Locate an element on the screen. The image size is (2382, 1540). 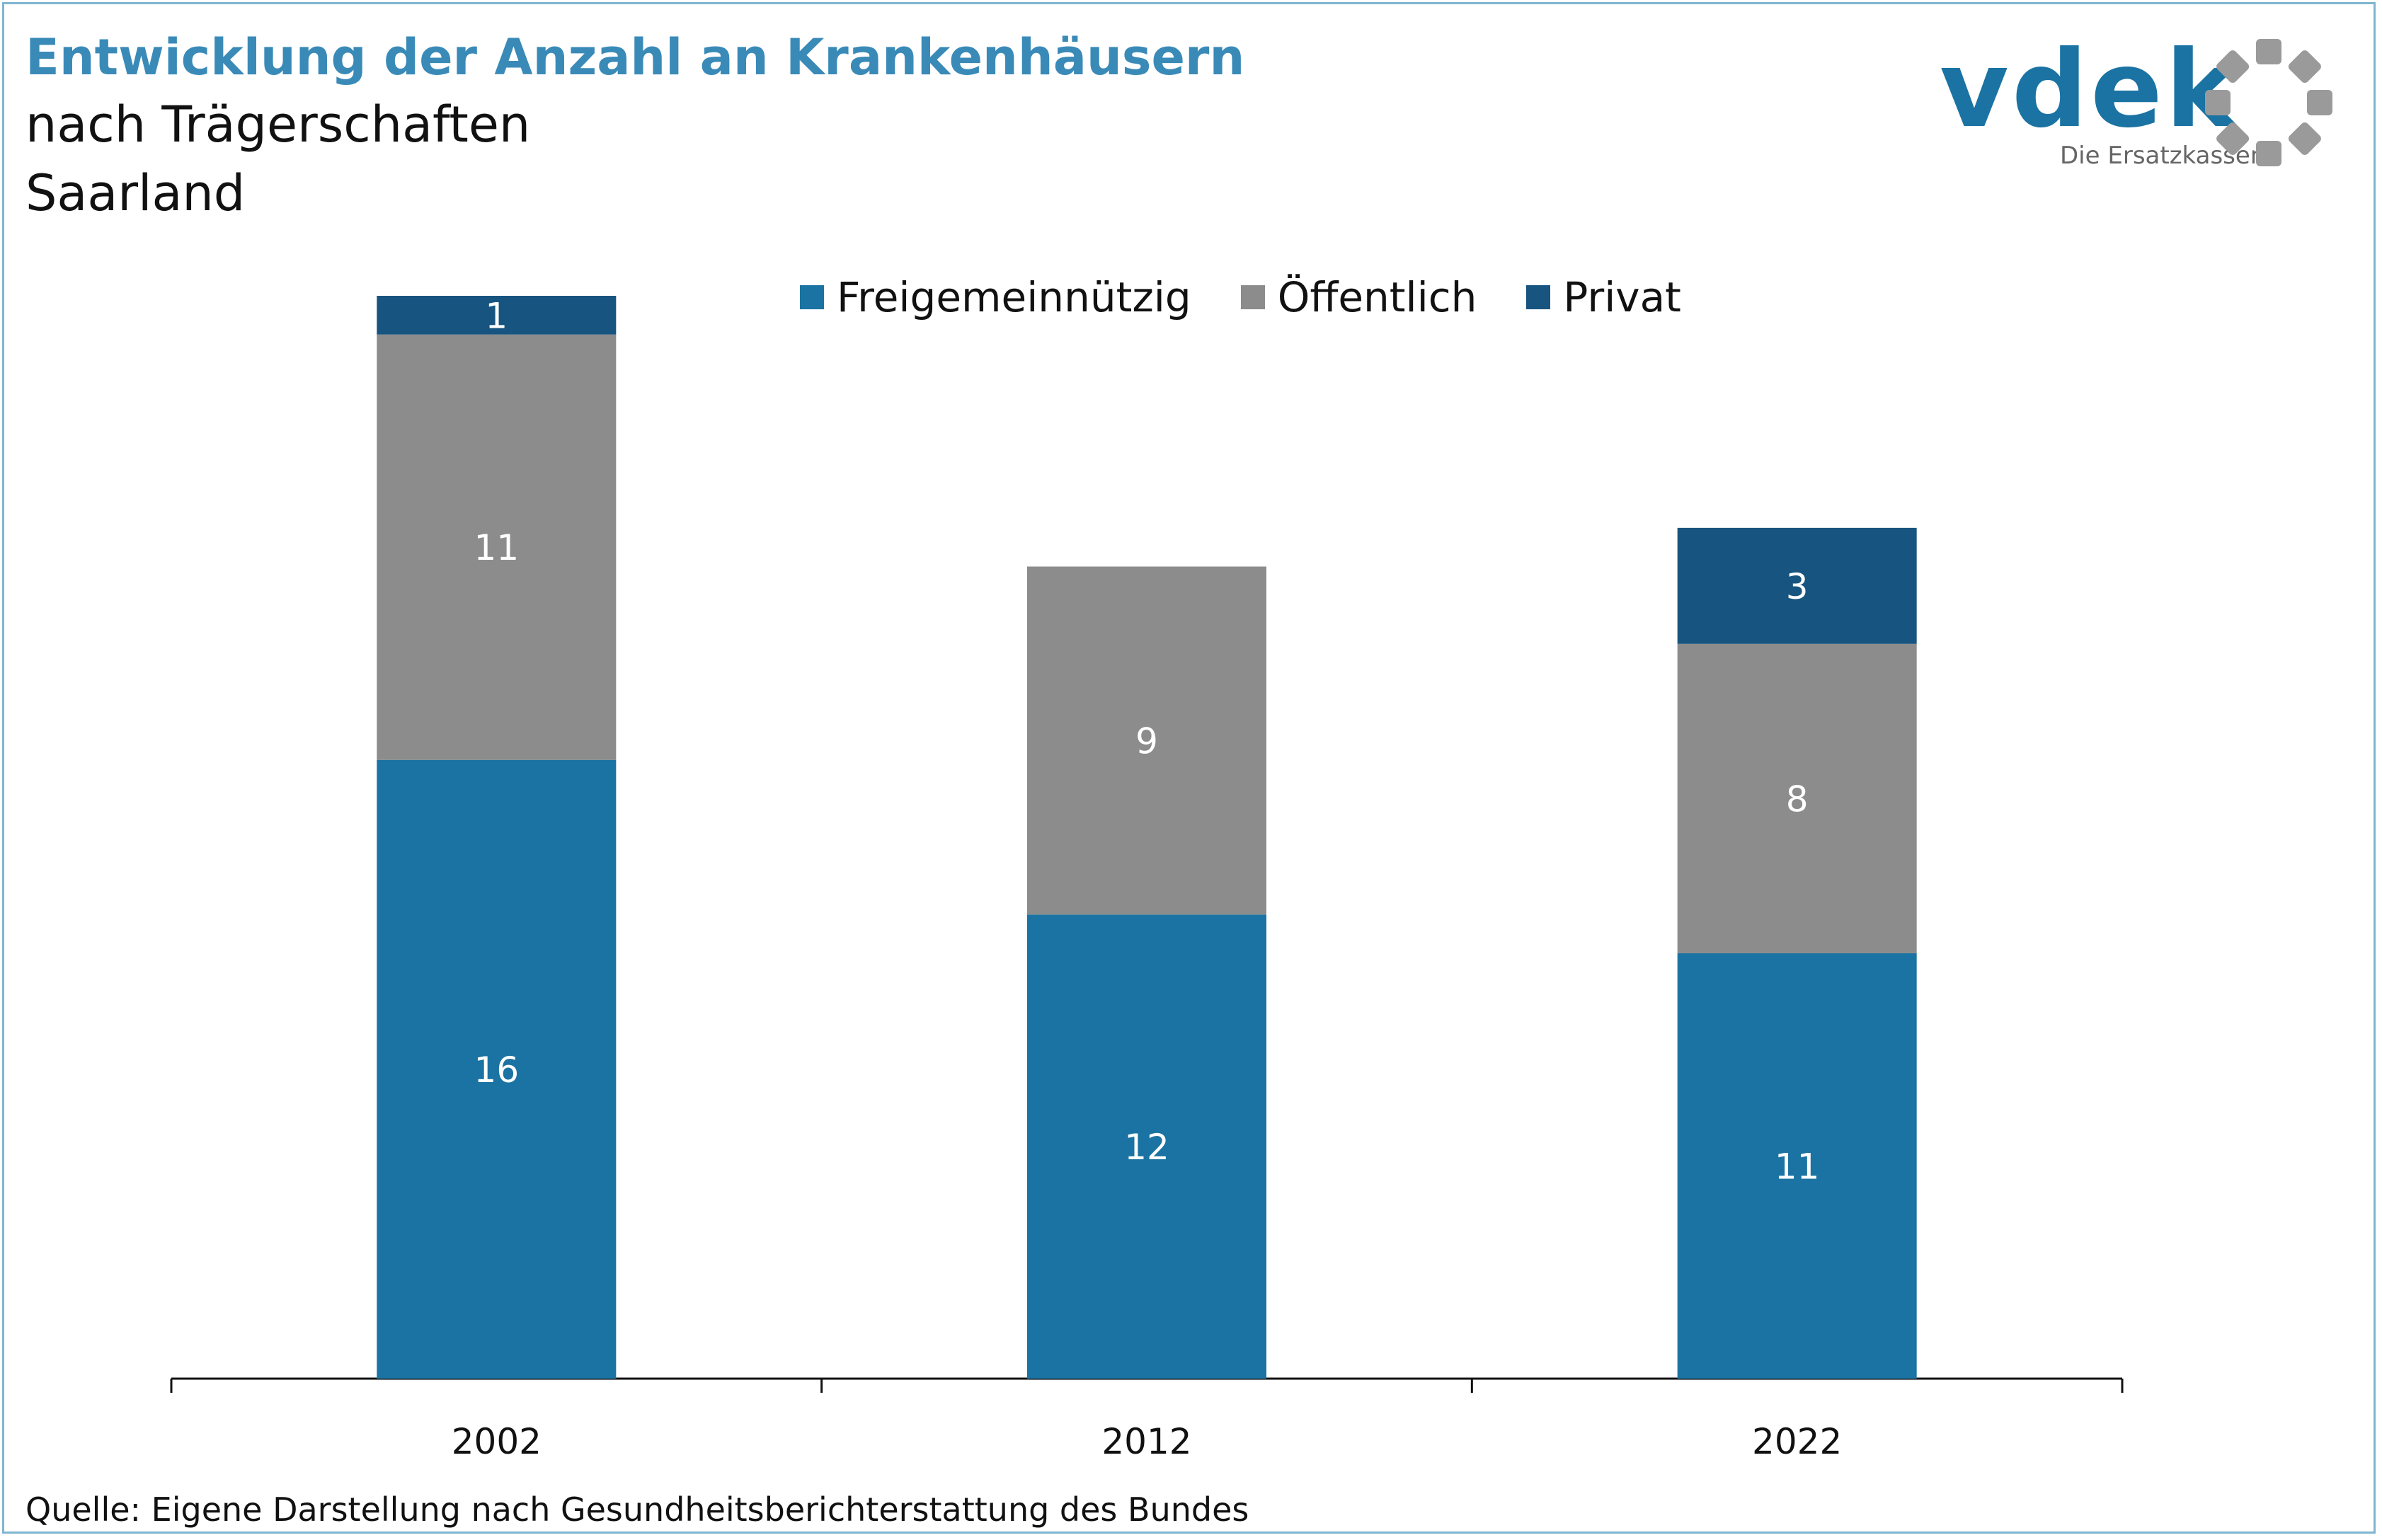
data-label-oeffentlich-2002: 11 is located at coordinates (497, 547).